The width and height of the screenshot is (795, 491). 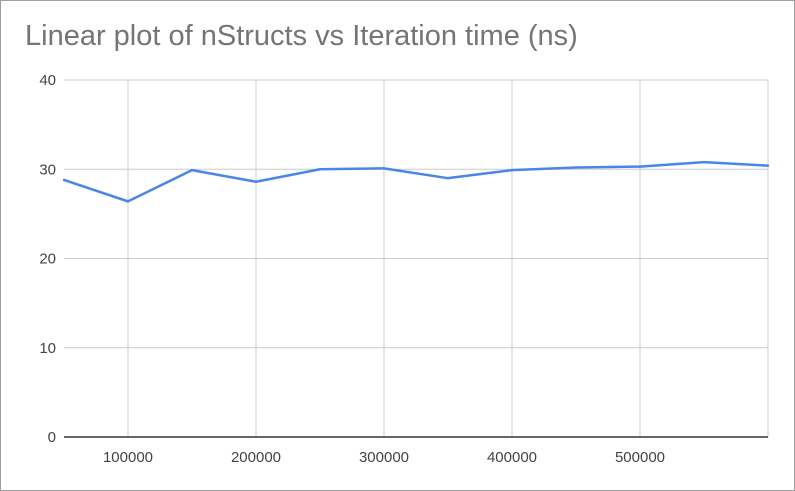 What do you see at coordinates (640, 457) in the screenshot?
I see `x-tick-label: 500000` at bounding box center [640, 457].